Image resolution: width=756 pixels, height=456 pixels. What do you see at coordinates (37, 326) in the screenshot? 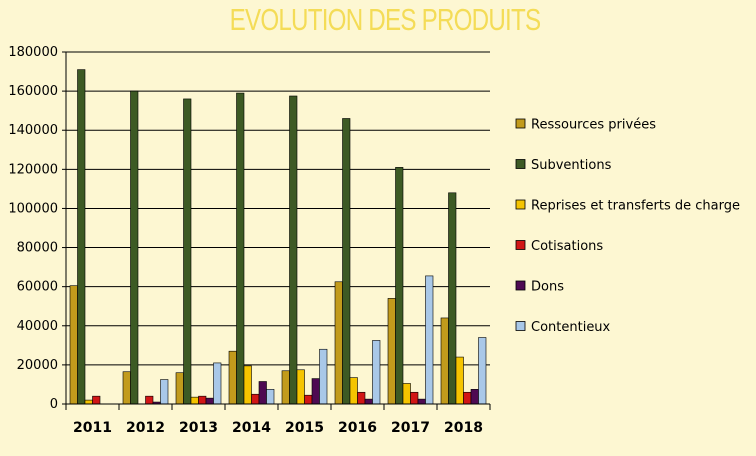
I see `y-tick-label: 40000` at bounding box center [37, 326].